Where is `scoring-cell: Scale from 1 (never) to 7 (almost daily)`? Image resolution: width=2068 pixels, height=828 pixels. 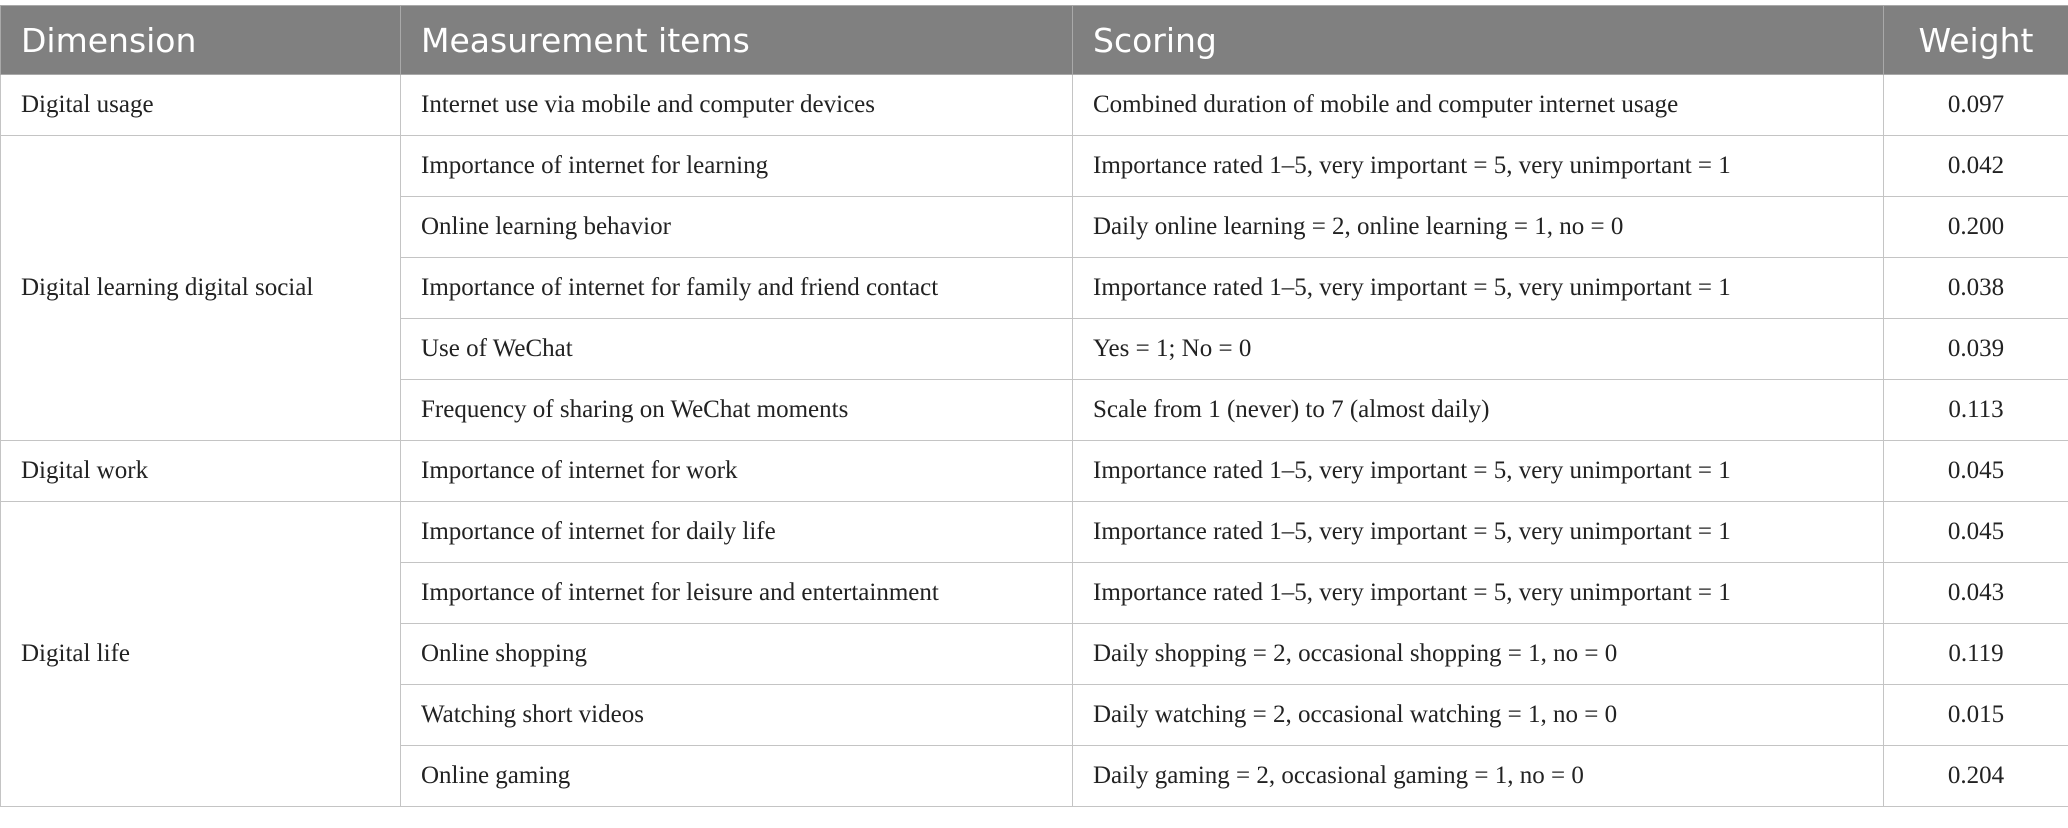 scoring-cell: Scale from 1 (never) to 7 (almost daily) is located at coordinates (1478, 410).